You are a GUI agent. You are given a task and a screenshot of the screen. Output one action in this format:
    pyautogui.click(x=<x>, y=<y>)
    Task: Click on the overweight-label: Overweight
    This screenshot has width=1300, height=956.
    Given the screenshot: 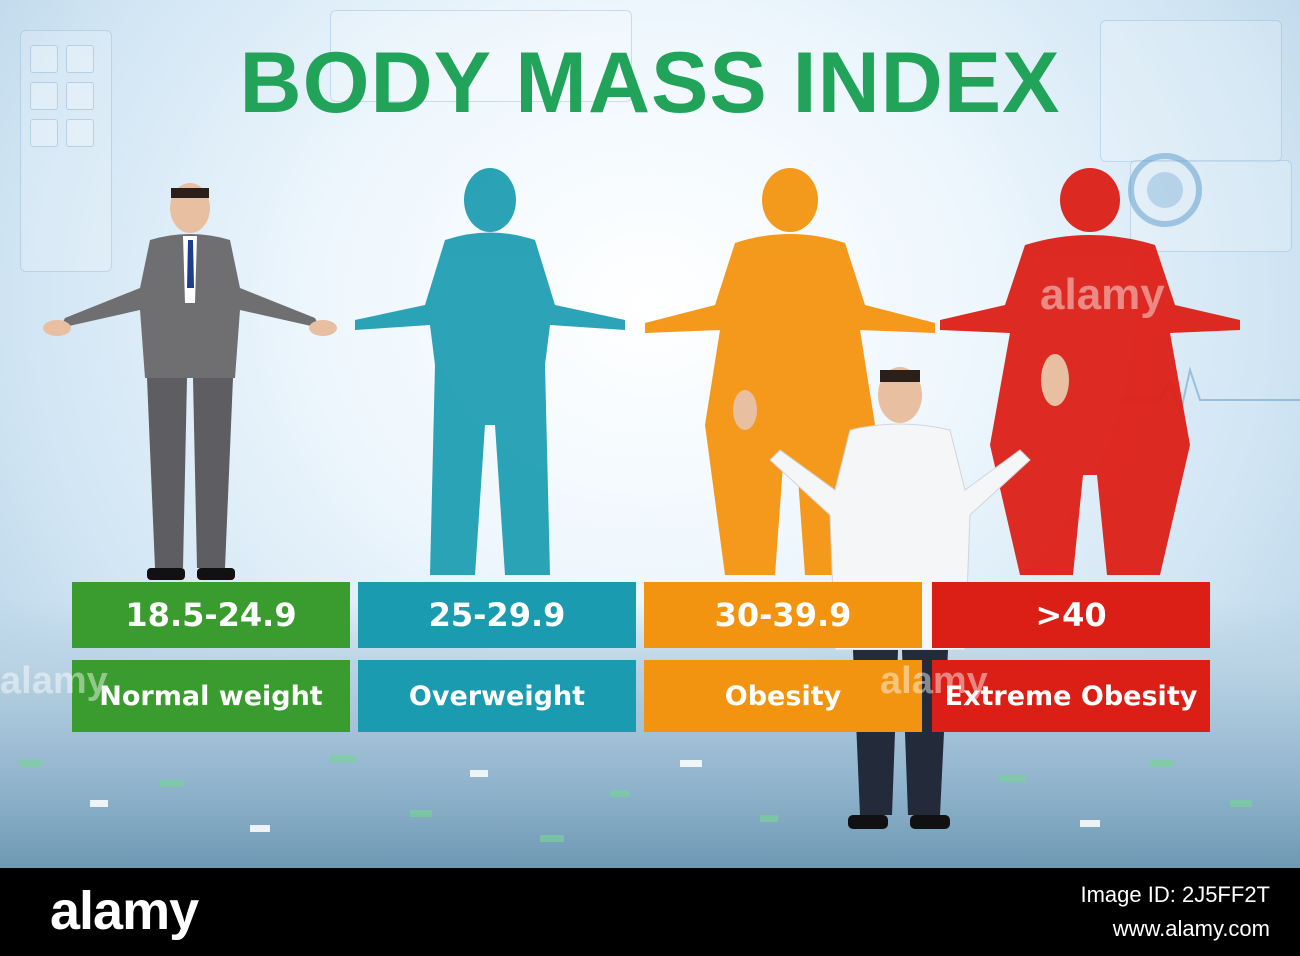 What is the action you would take?
    pyautogui.click(x=497, y=696)
    